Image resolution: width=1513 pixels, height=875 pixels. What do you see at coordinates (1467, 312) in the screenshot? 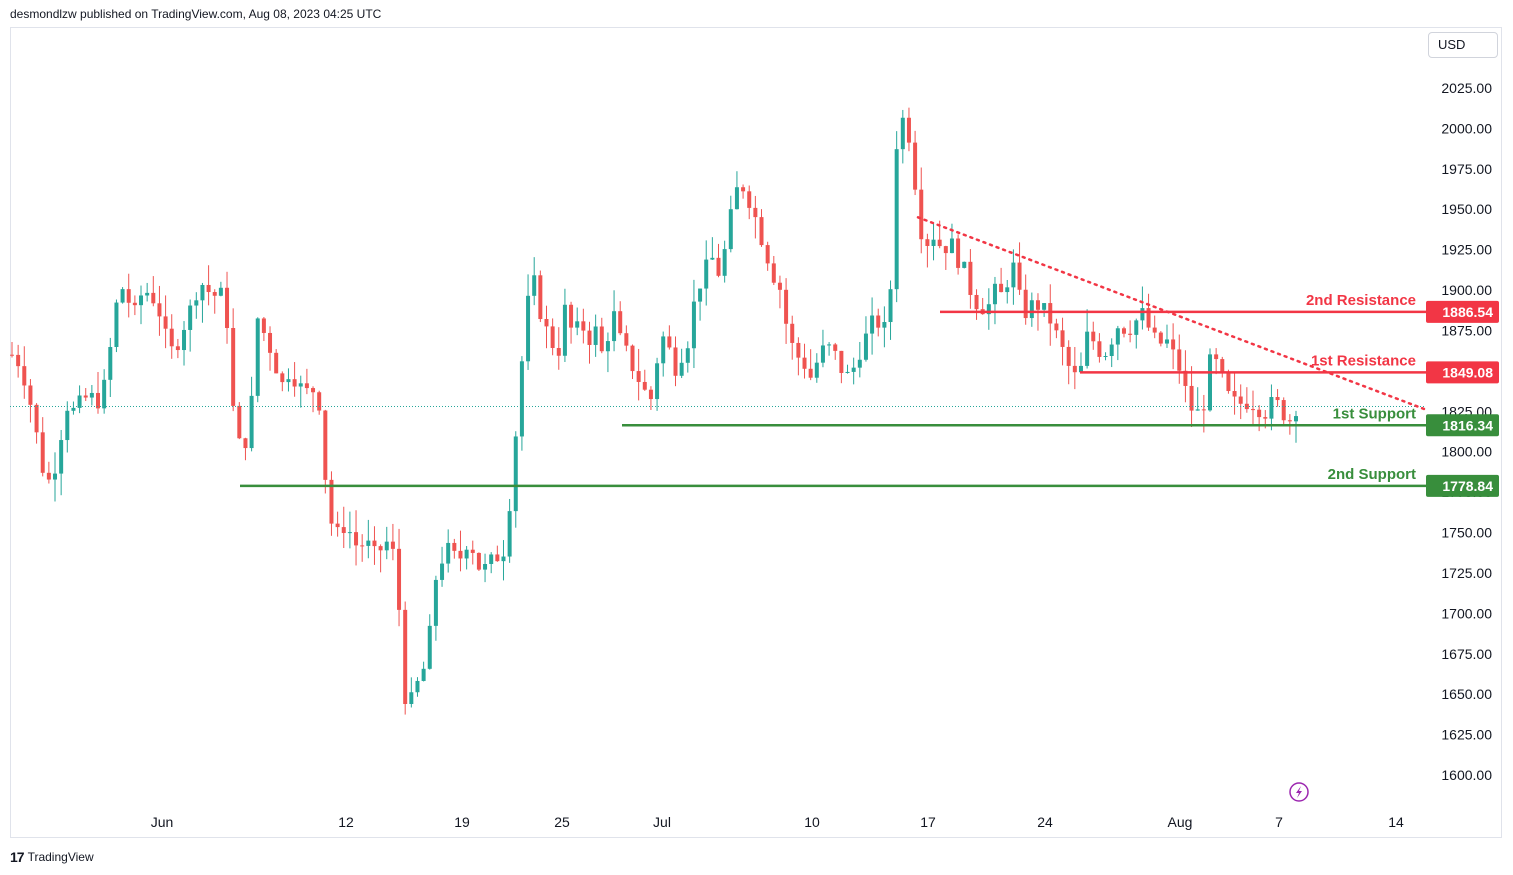
I see `2nd-resistance-price-value: 1886.54` at bounding box center [1467, 312].